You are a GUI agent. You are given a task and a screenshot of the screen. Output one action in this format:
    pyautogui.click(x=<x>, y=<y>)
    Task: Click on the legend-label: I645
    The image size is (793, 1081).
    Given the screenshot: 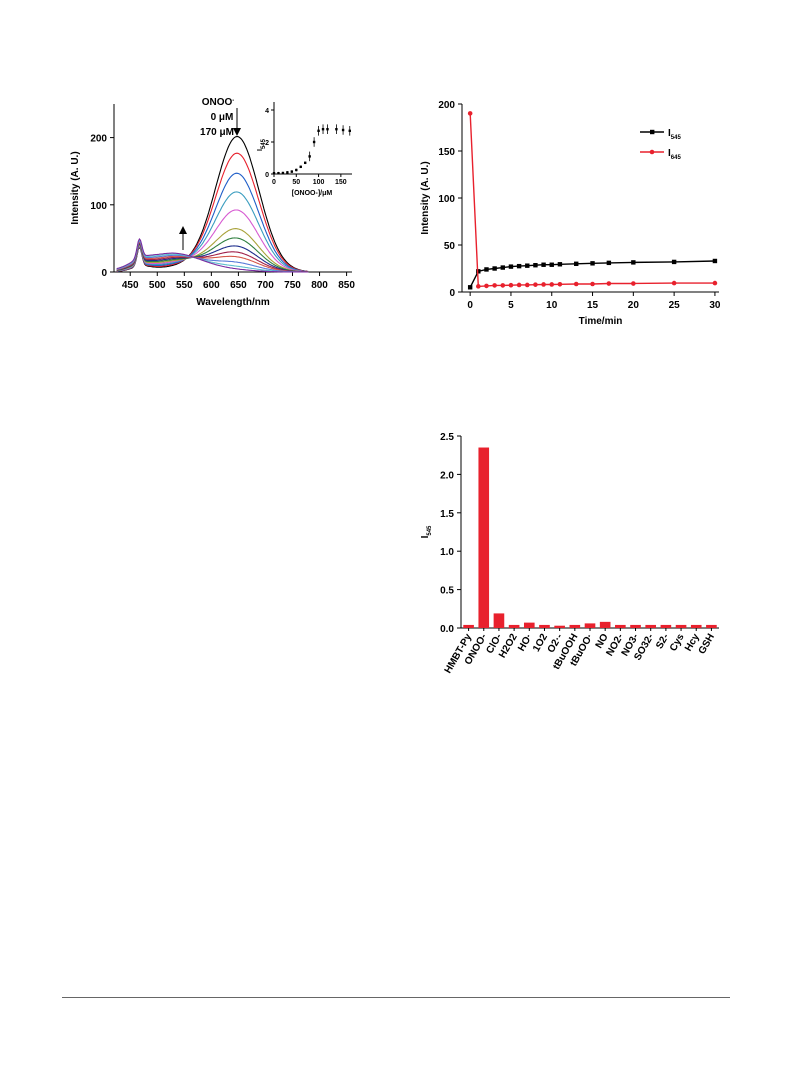 What is the action you would take?
    pyautogui.click(x=674, y=154)
    